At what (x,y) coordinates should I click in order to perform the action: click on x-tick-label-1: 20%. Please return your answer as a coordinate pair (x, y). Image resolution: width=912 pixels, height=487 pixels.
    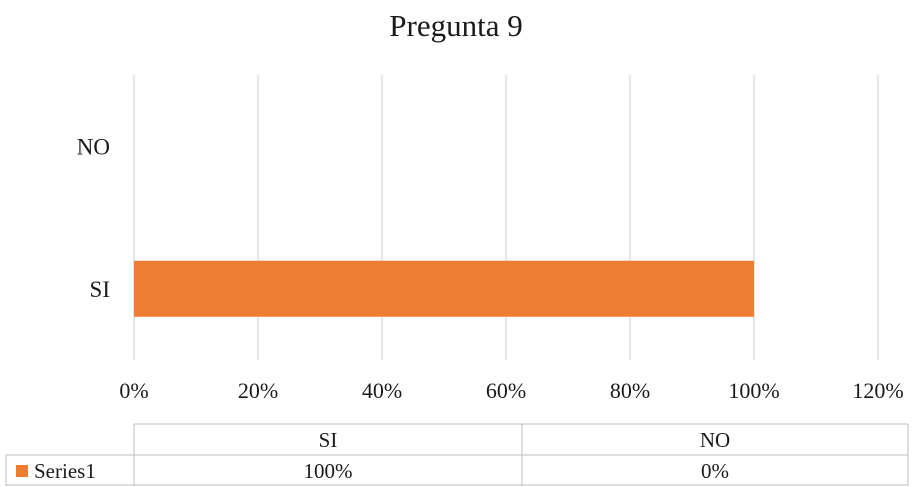
    Looking at the image, I should click on (258, 390).